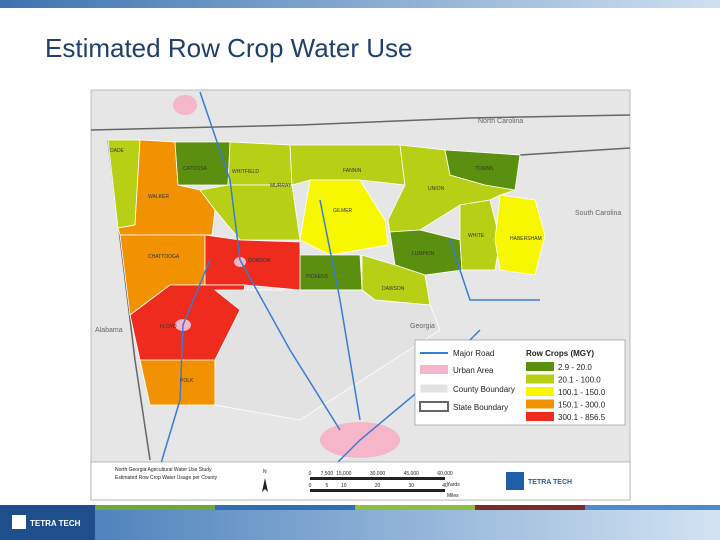 The image size is (720, 540). What do you see at coordinates (411, 486) in the screenshot?
I see `scale-label: 30` at bounding box center [411, 486].